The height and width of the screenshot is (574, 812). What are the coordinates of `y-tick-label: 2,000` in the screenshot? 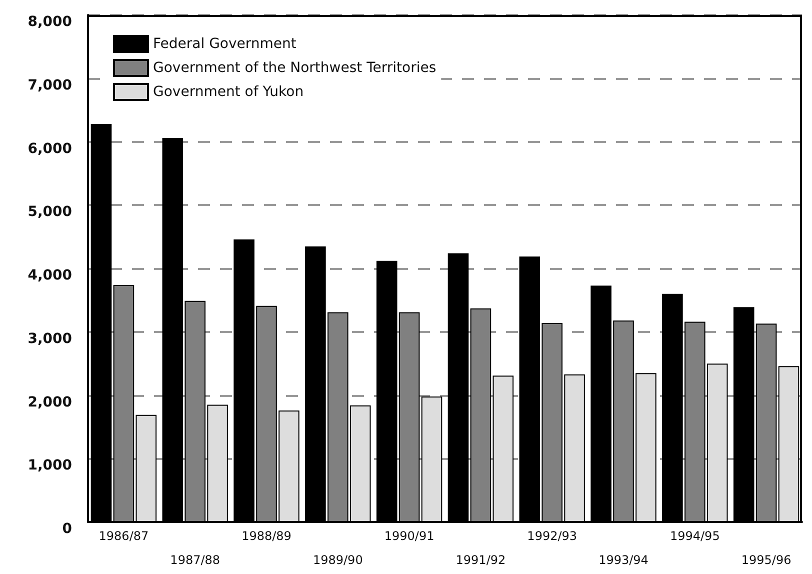 It's located at (50, 402).